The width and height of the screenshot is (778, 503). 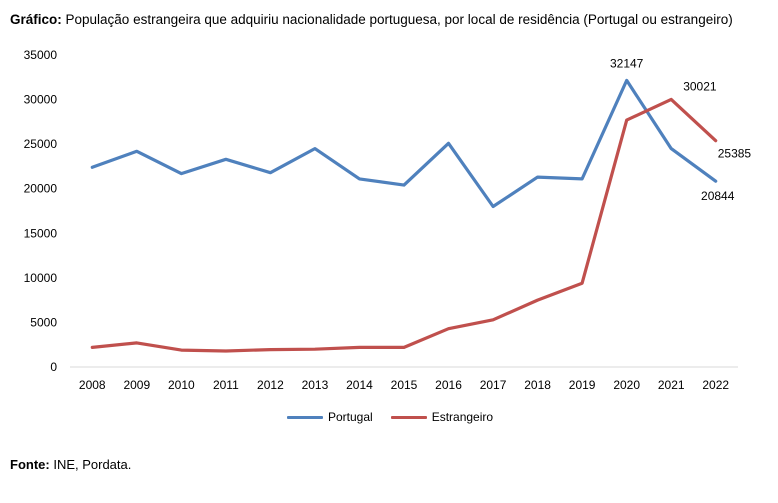 I want to click on y-tick-label: 25000, so click(x=41, y=144).